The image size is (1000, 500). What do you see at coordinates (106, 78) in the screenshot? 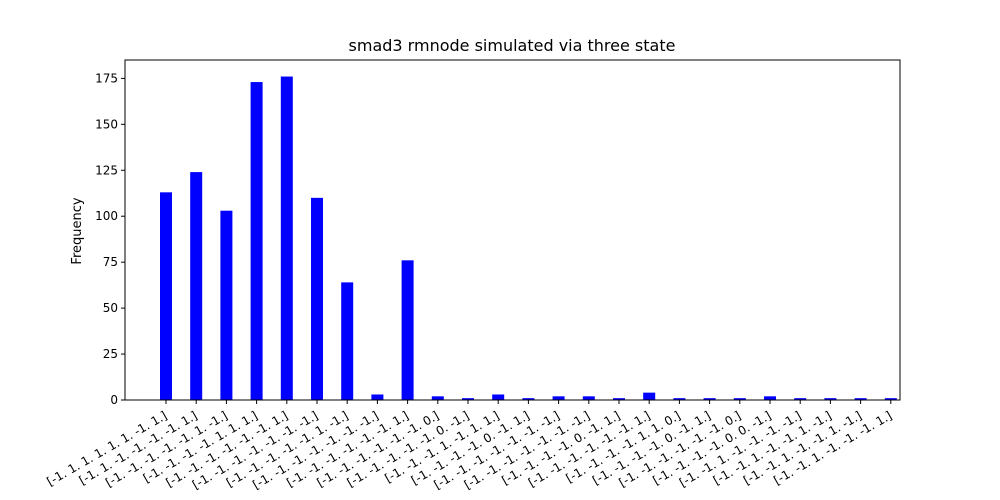
I see `y-tick-label: 175` at bounding box center [106, 78].